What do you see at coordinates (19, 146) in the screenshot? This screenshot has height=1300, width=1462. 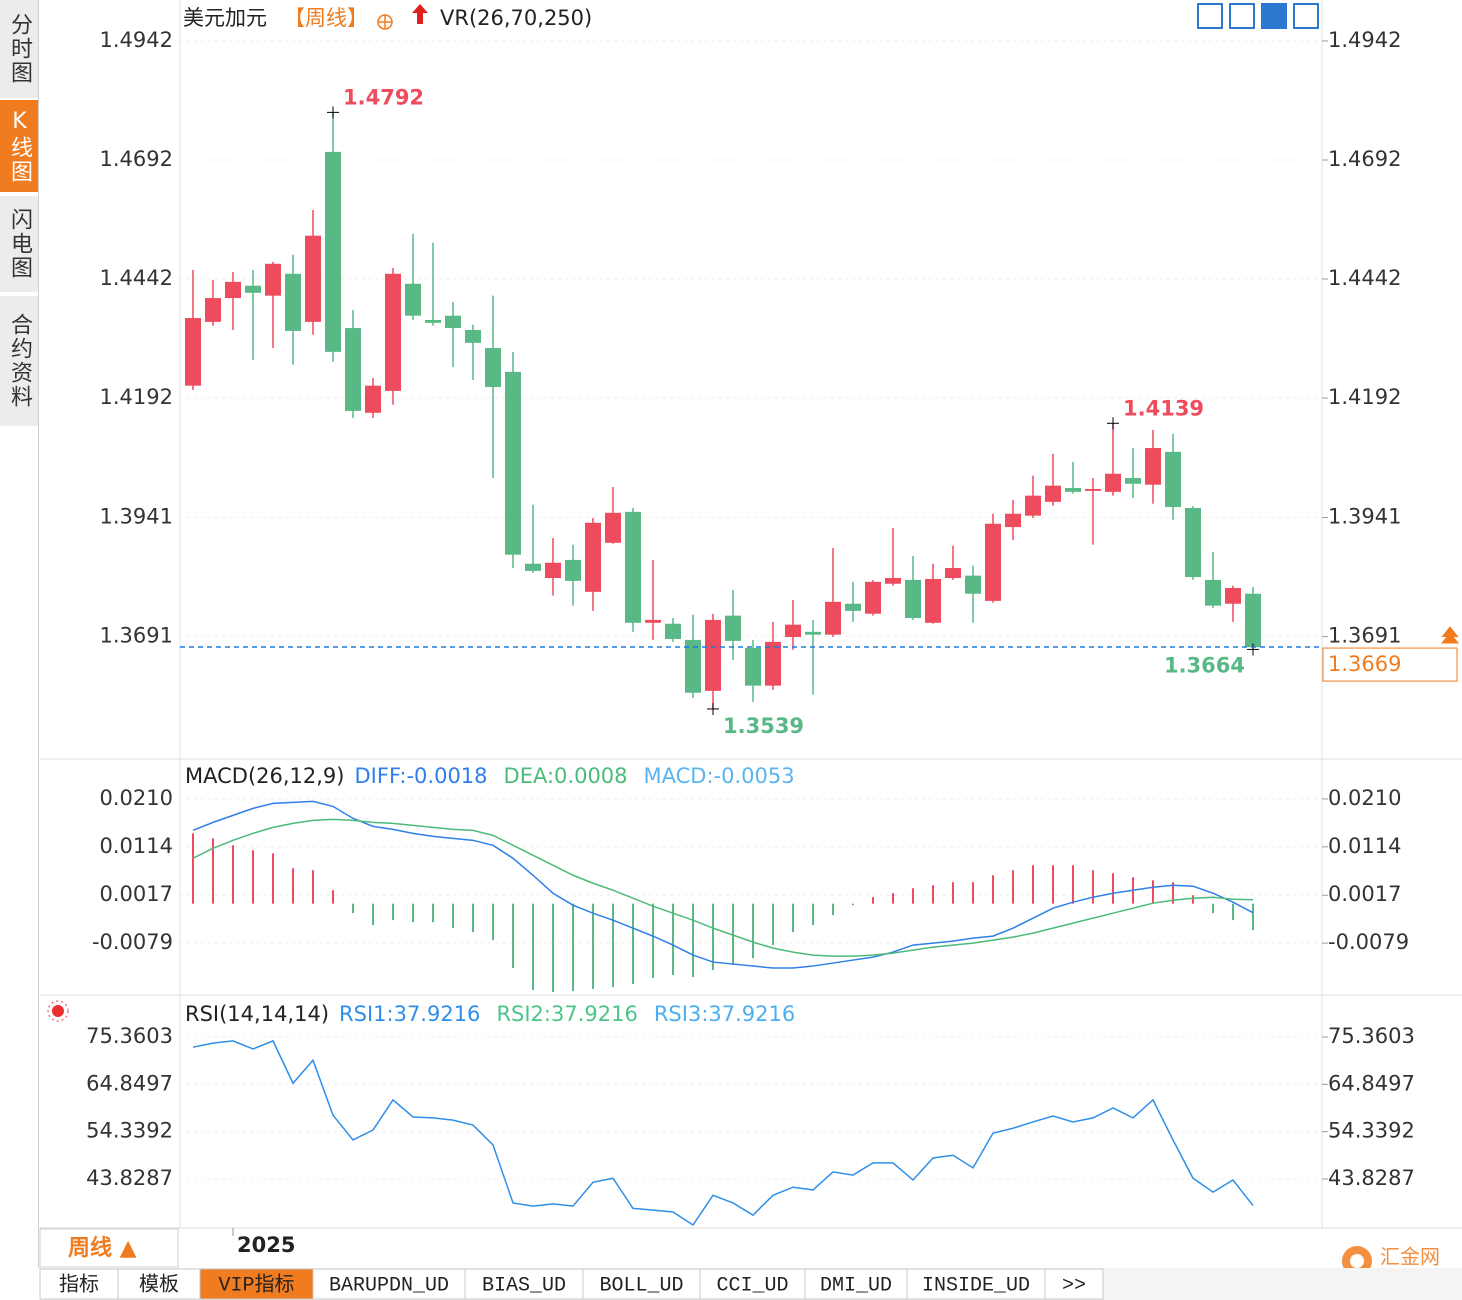 I see `side-tab: K线图` at bounding box center [19, 146].